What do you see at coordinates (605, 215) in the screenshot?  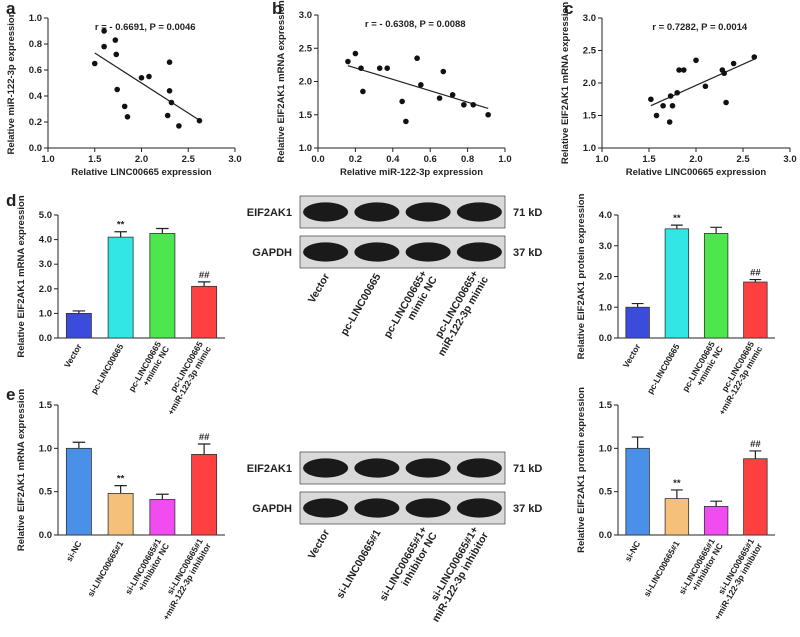 I see `y-tick-label: 4.0` at bounding box center [605, 215].